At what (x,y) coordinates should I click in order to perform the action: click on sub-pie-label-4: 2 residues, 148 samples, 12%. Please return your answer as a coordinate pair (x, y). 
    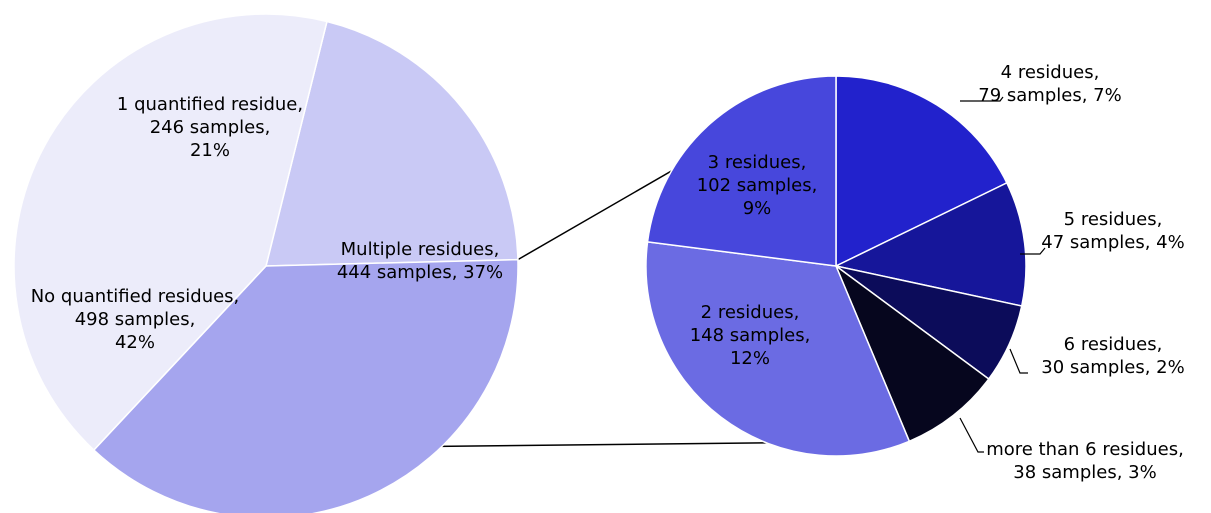
    Looking at the image, I should click on (750, 335).